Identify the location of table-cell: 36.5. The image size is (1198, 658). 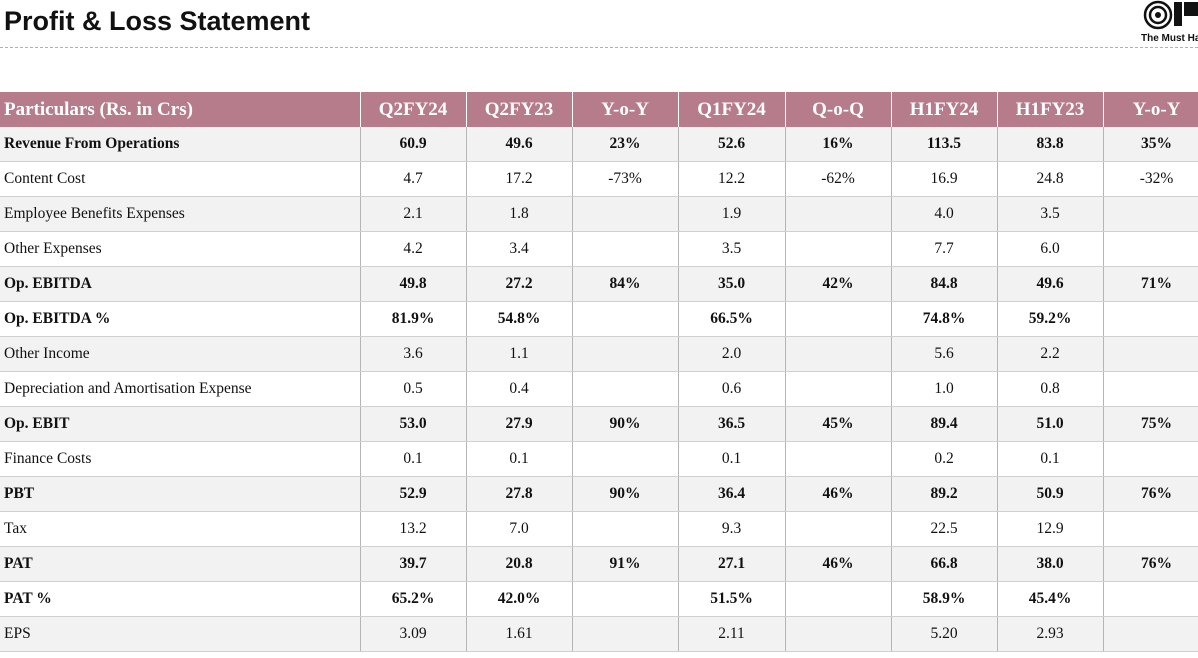
(732, 424).